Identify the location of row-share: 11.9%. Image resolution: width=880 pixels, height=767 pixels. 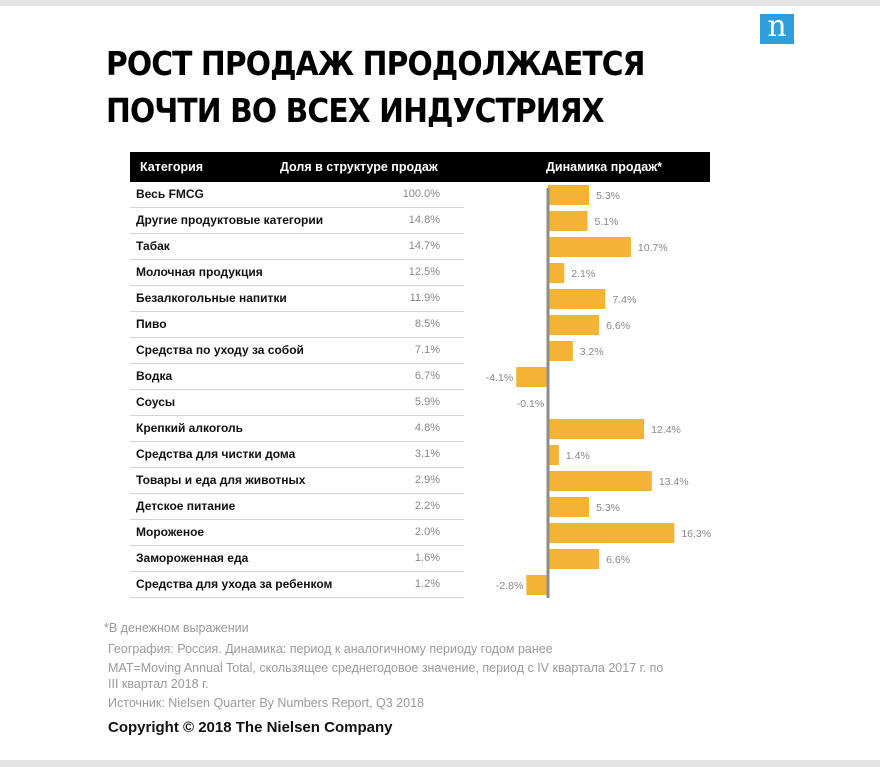
(424, 298).